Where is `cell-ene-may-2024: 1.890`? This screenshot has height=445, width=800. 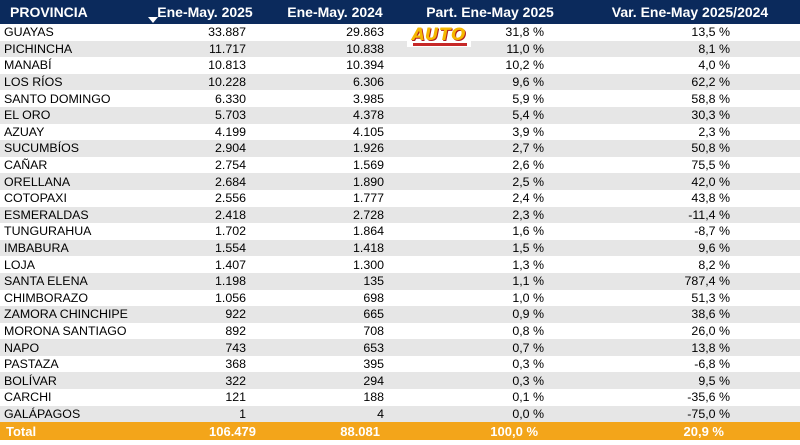 cell-ene-may-2024: 1.890 is located at coordinates (368, 181).